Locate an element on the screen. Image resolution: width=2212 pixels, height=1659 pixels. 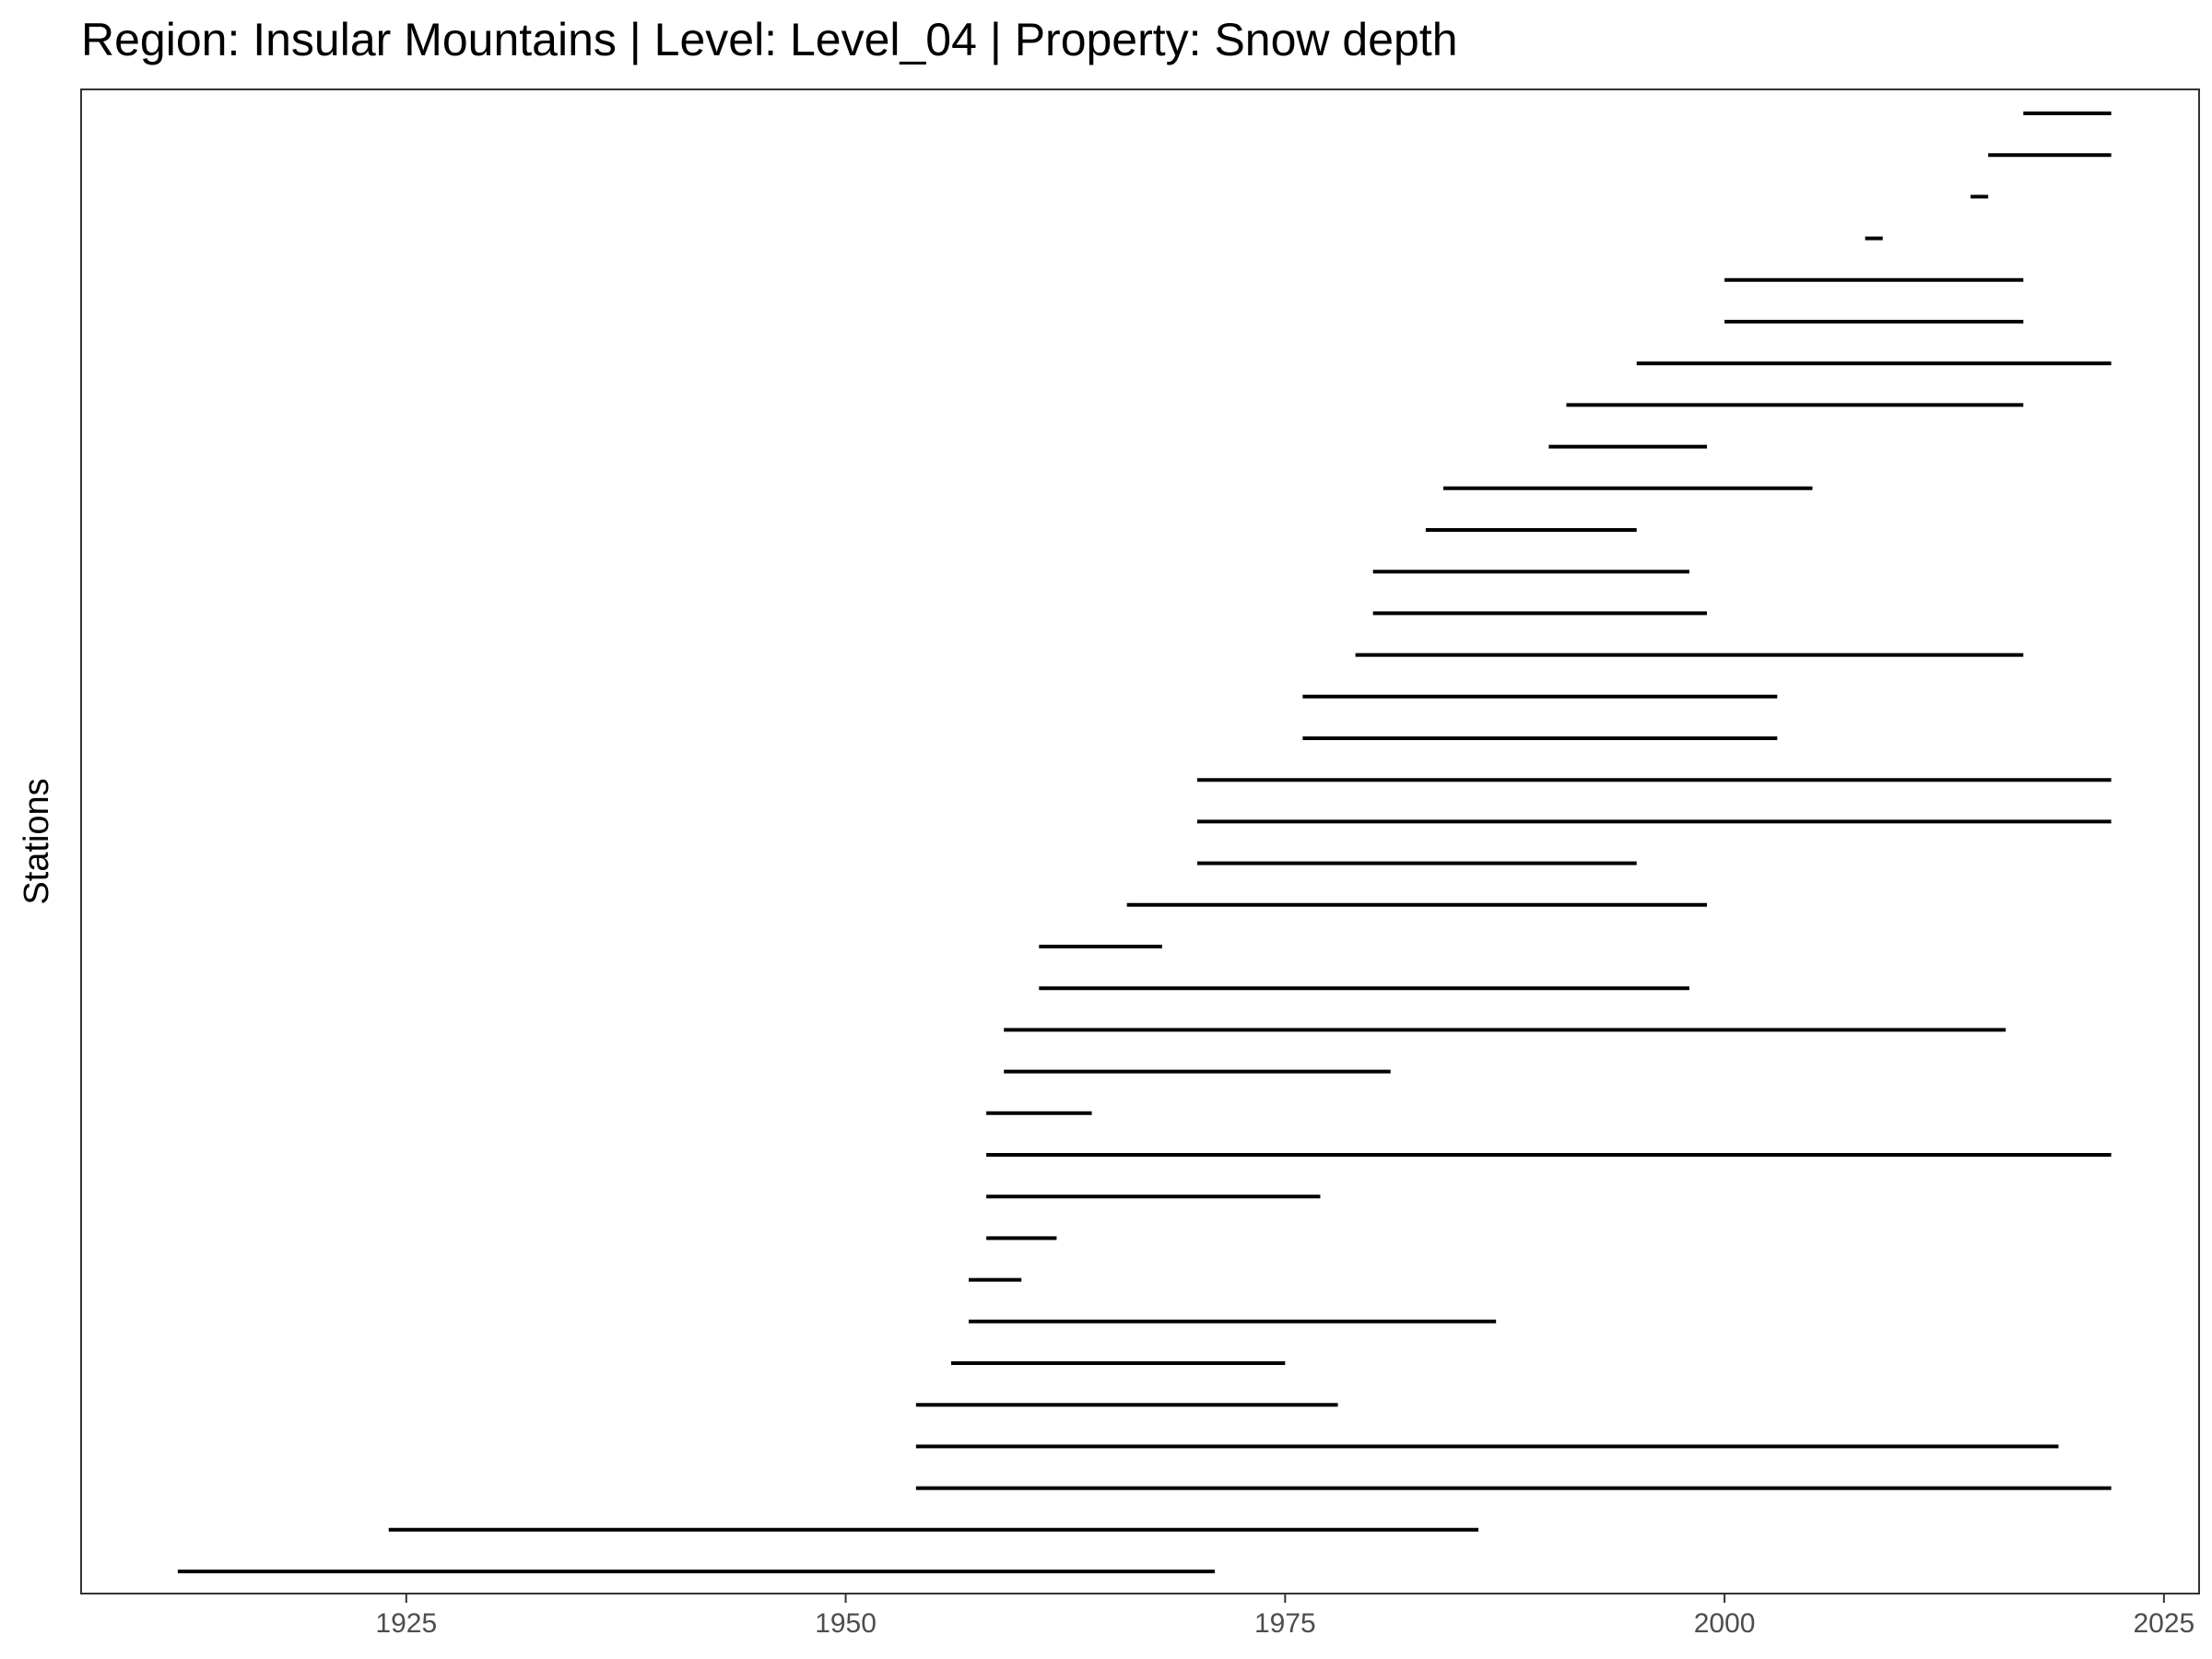
x-tick-label: 2025 is located at coordinates (2163, 1623).